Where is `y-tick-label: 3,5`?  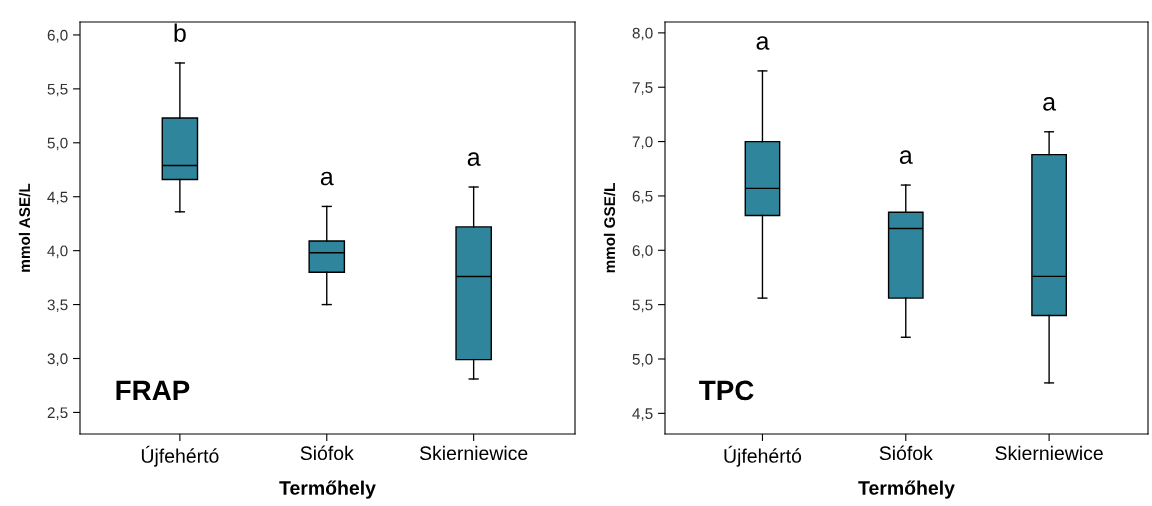
y-tick-label: 3,5 is located at coordinates (57, 306).